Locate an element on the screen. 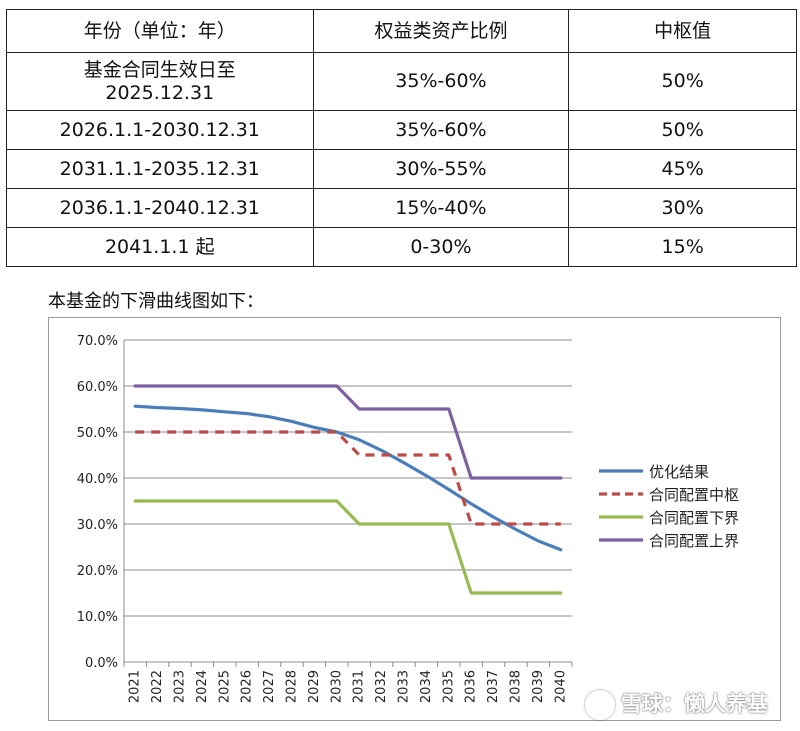  y-tick-label: 30.0% is located at coordinates (97, 525).